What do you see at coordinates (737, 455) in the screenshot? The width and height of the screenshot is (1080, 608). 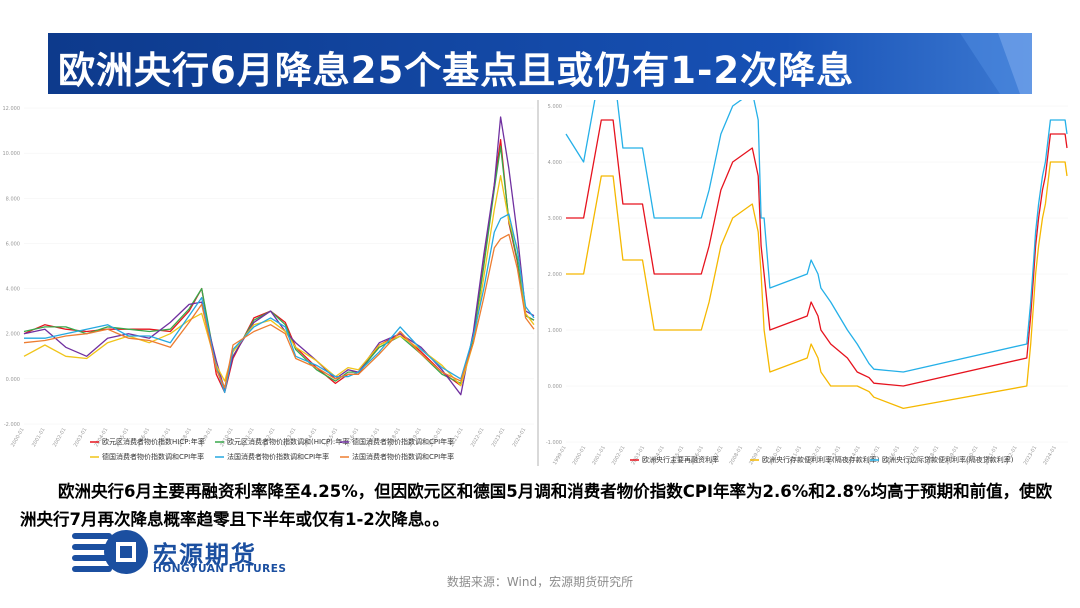 I see `x-tick-label: 2008-01` at bounding box center [737, 455].